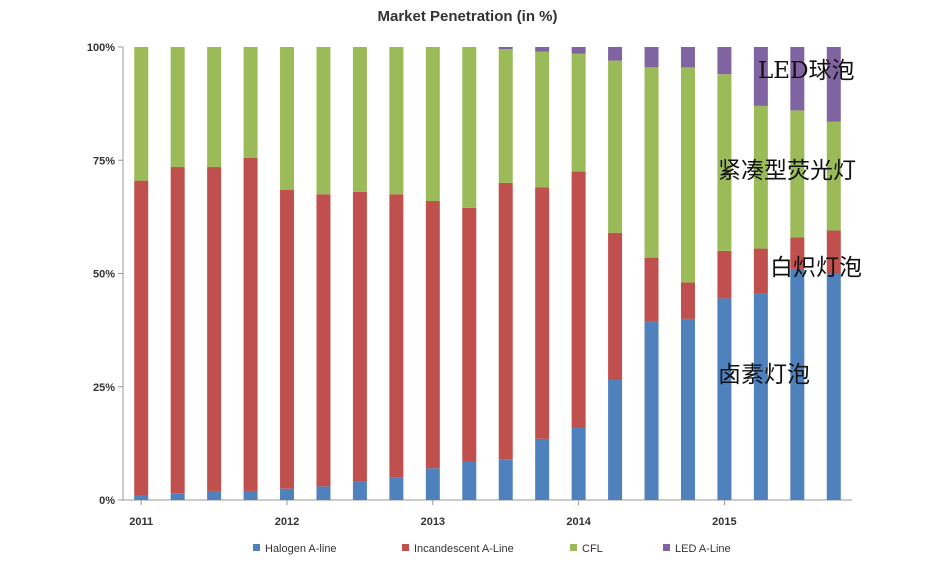  I want to click on annotation-label: 卤素灯泡, so click(764, 375).